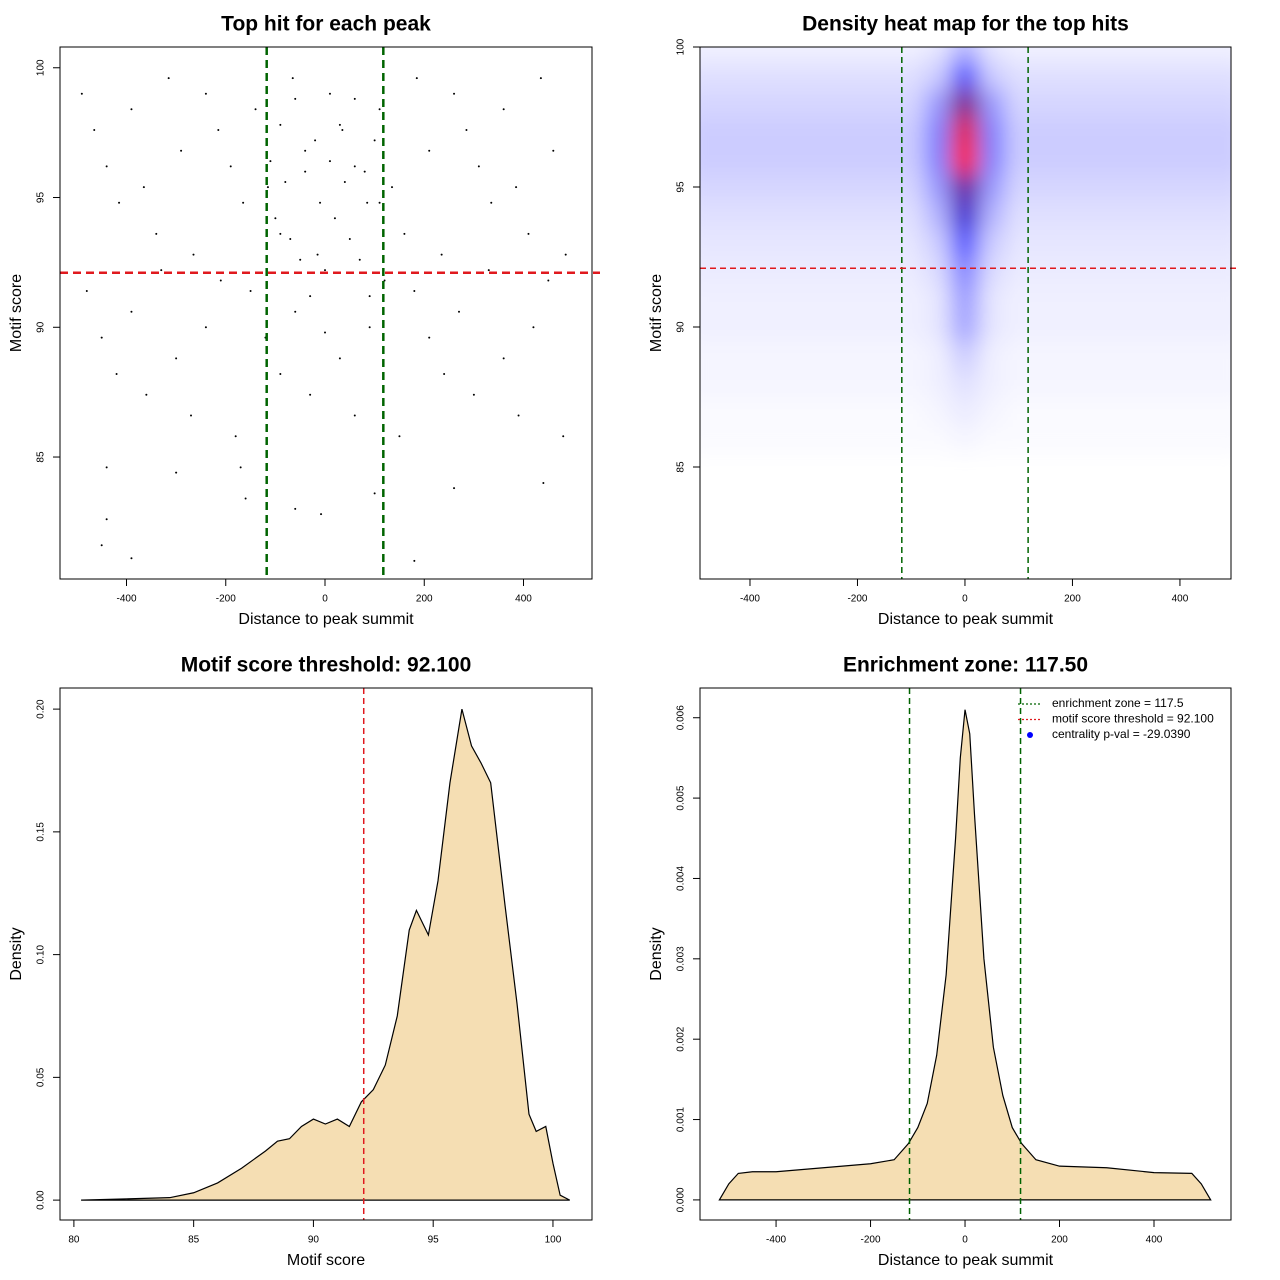 The image size is (1280, 1280). I want to click on y-axis-label: Density, so click(656, 953).